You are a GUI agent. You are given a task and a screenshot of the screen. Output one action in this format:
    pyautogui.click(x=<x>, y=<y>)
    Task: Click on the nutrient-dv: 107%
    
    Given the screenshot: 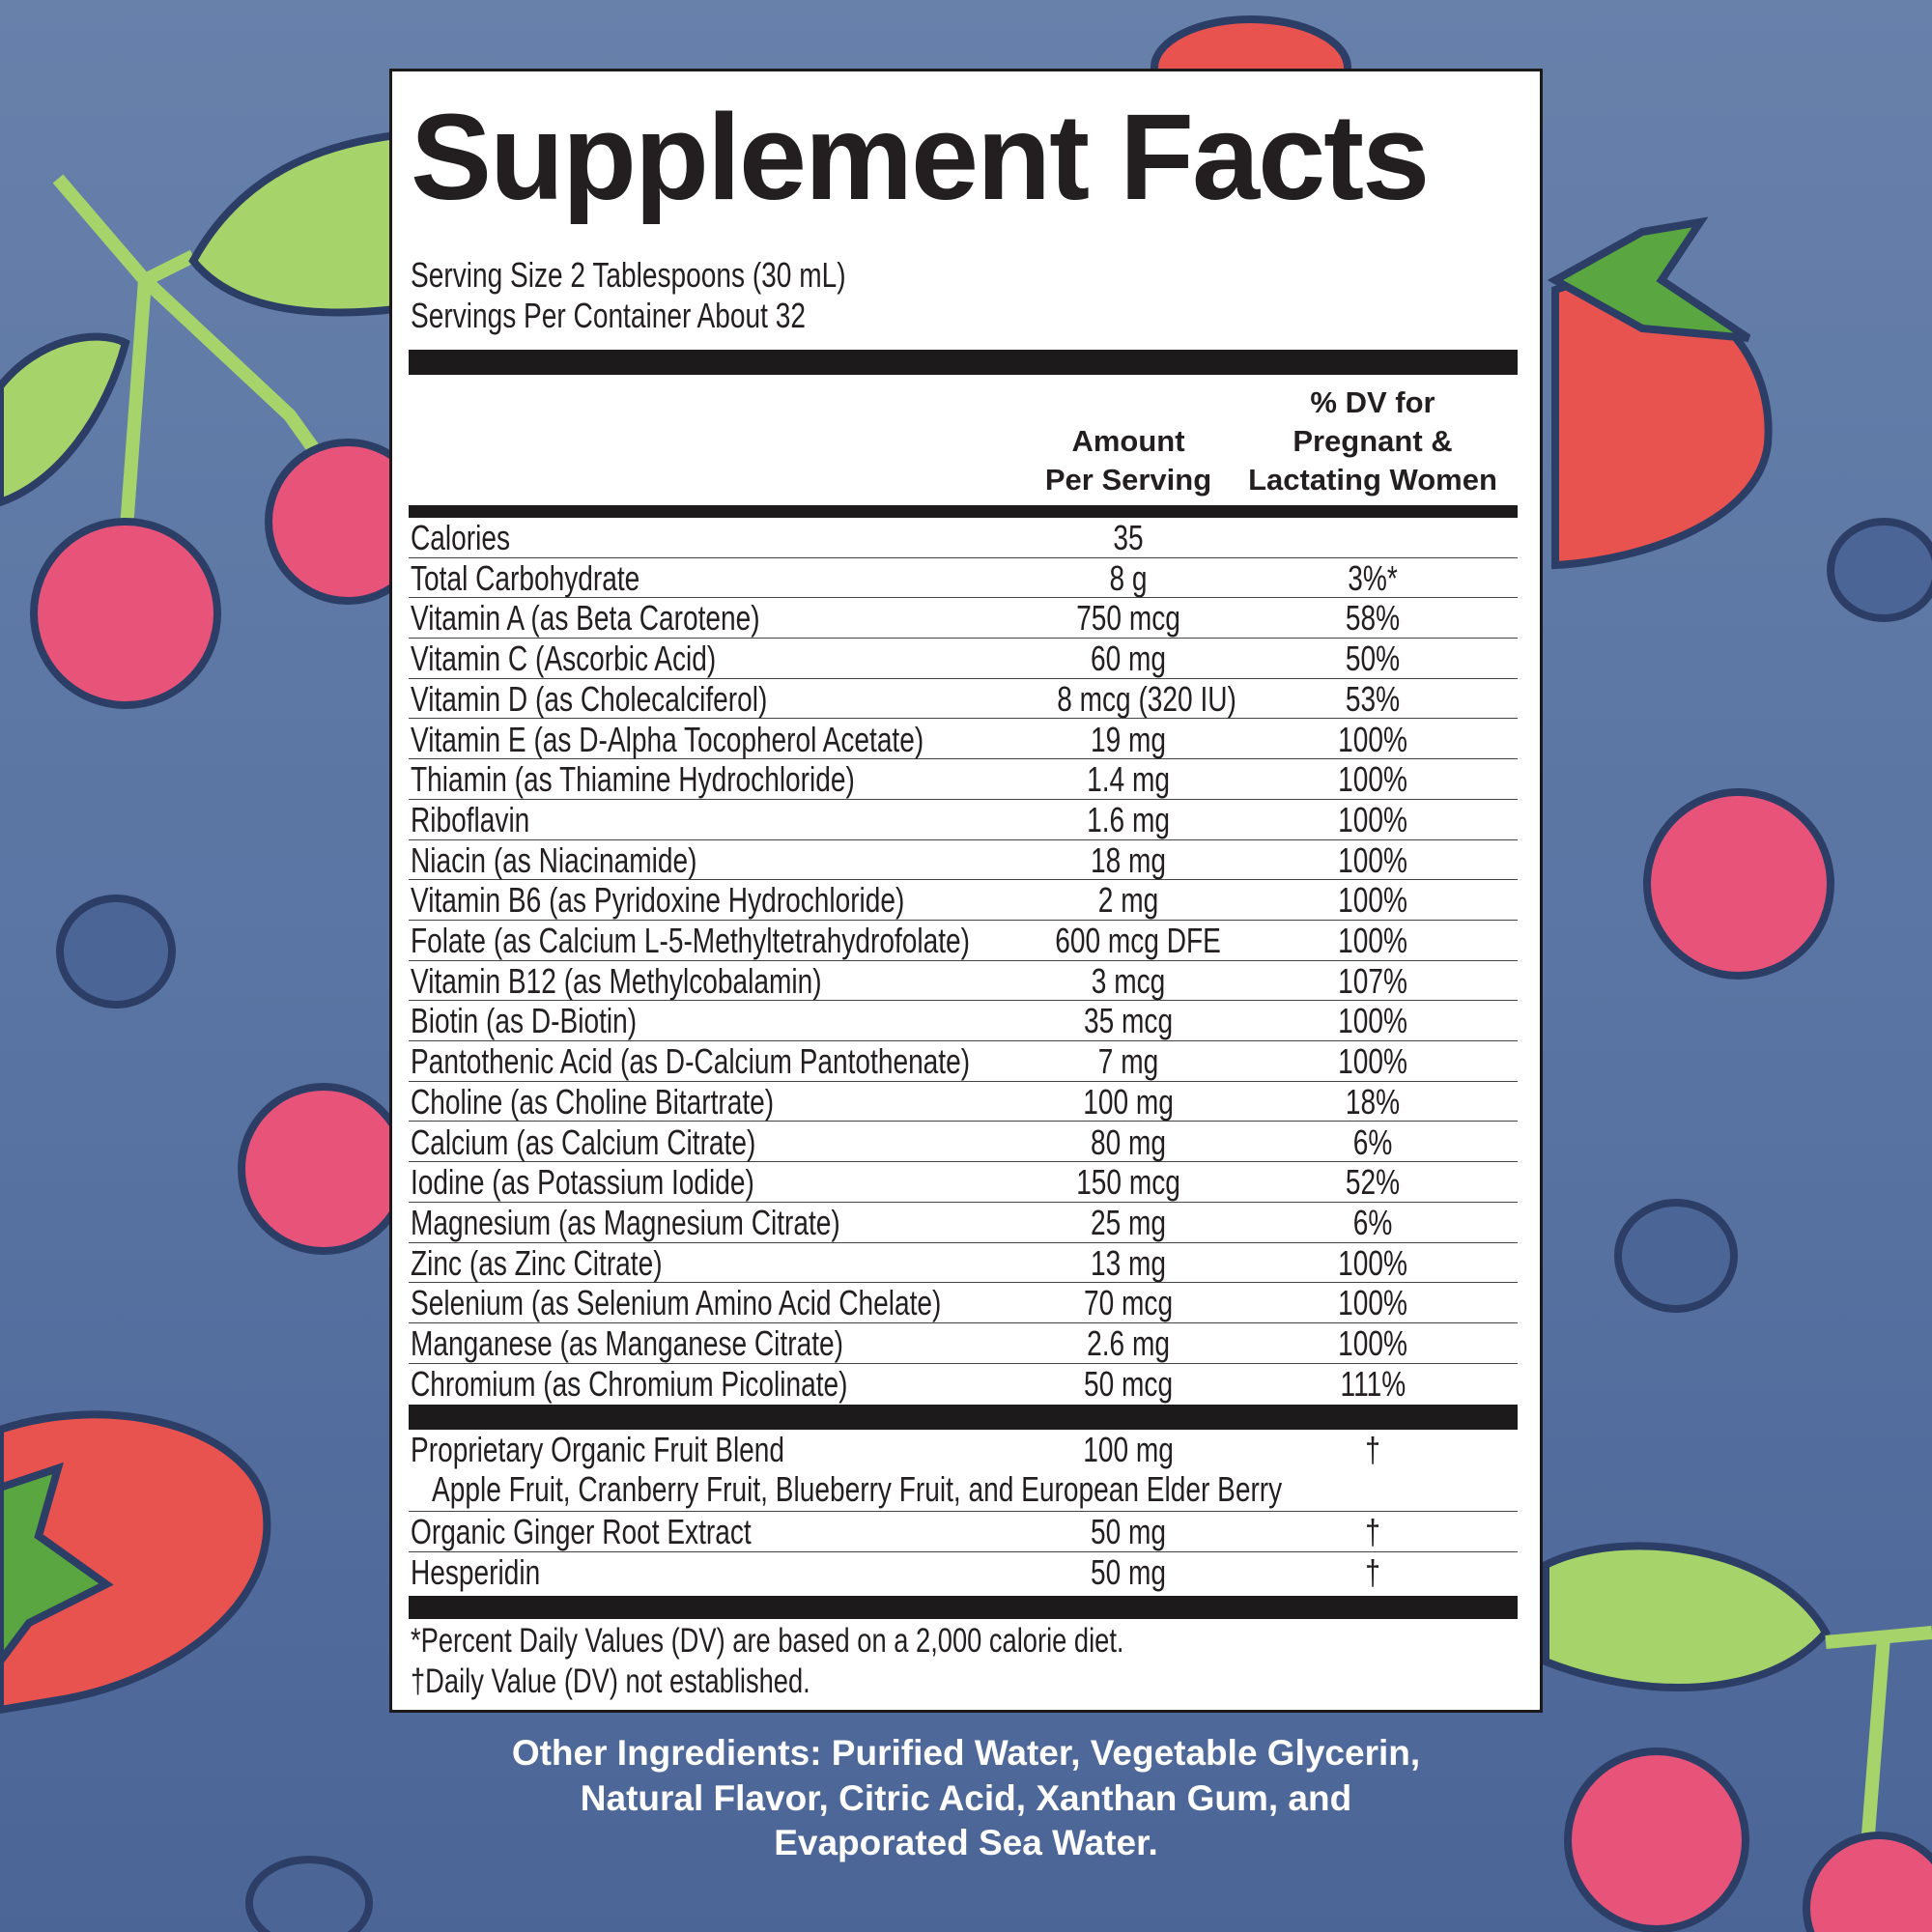 What is the action you would take?
    pyautogui.click(x=1372, y=980)
    